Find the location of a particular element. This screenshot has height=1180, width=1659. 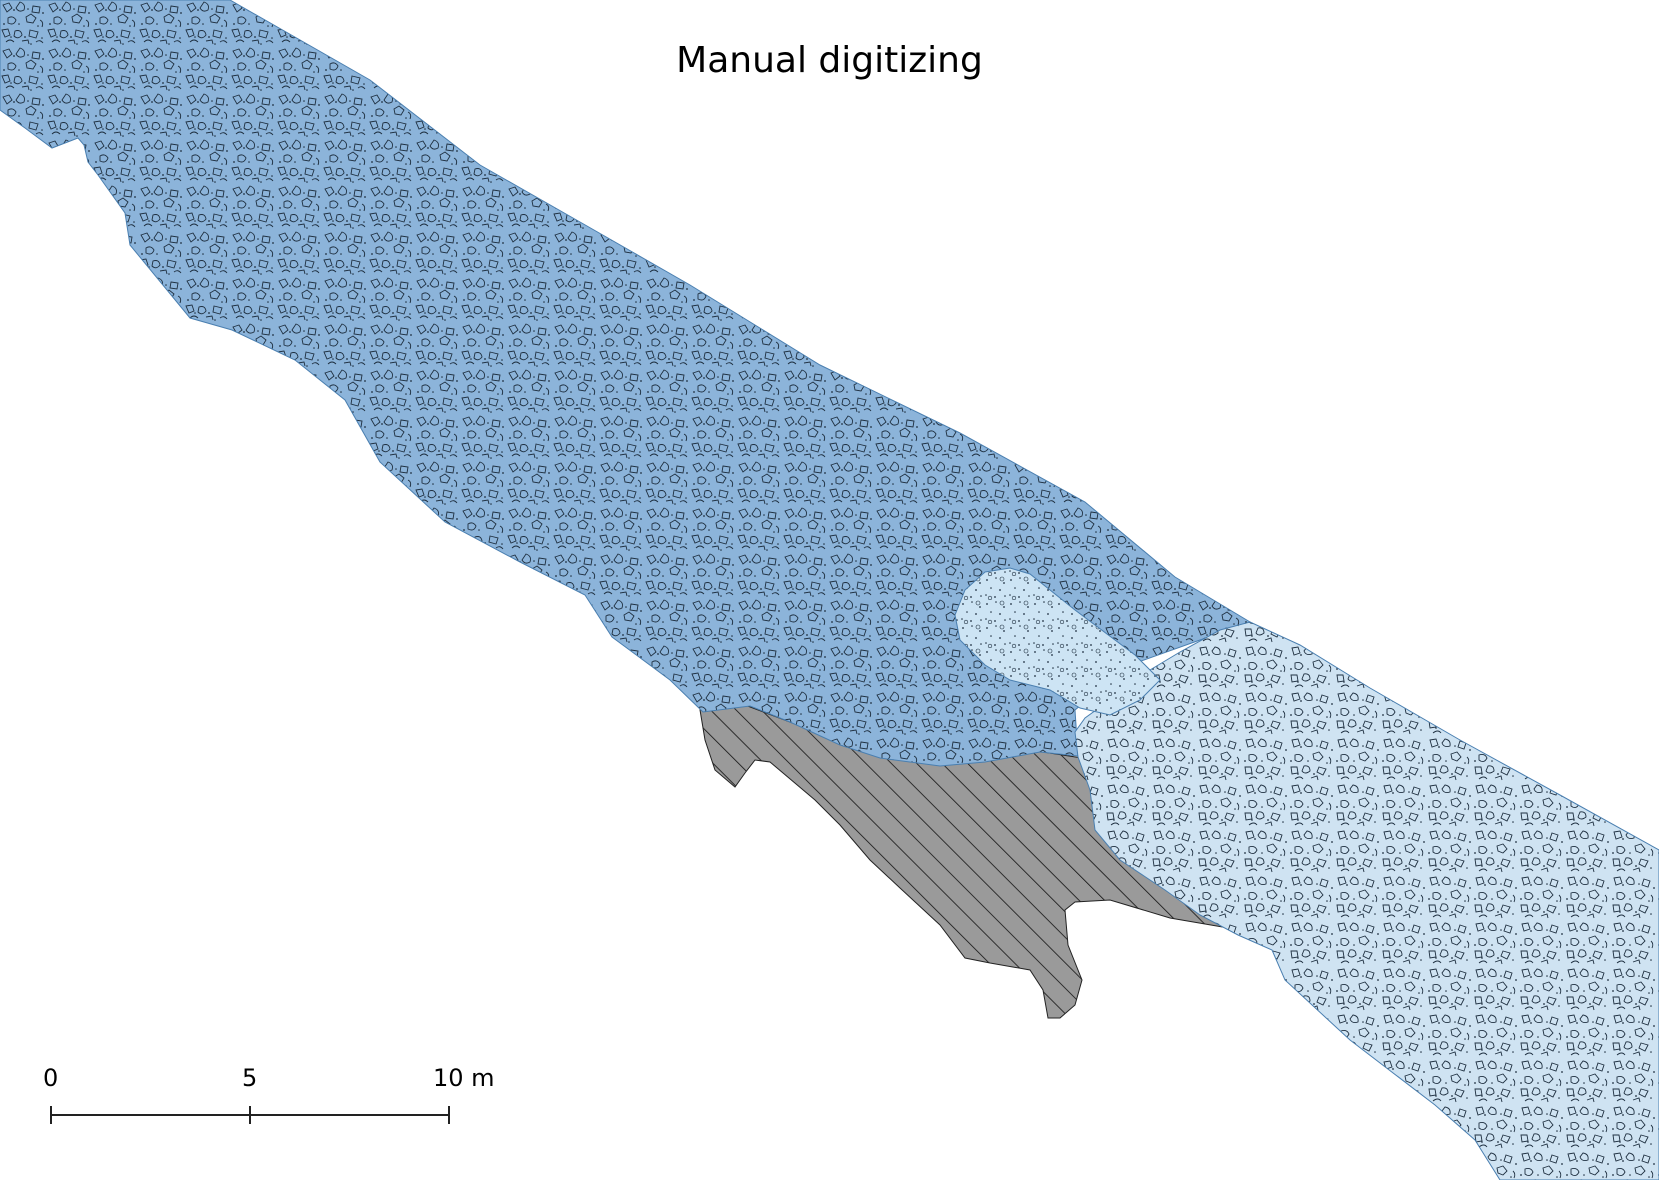

light-sand-unit is located at coordinates (1057, 641).